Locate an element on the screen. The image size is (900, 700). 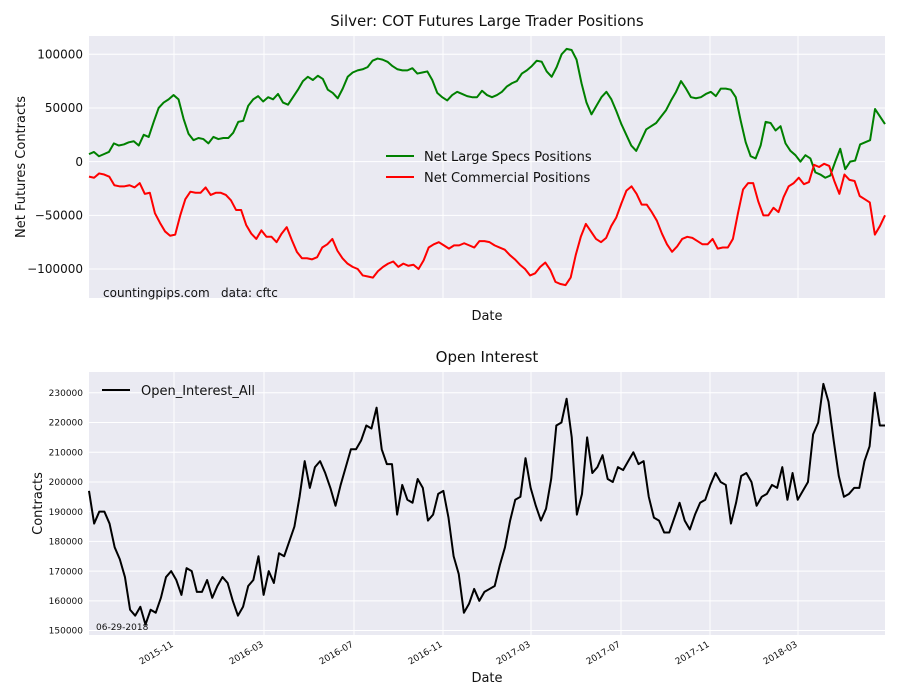
legend-label-commercial: Net Commercial Positions is located at coordinates (507, 178).